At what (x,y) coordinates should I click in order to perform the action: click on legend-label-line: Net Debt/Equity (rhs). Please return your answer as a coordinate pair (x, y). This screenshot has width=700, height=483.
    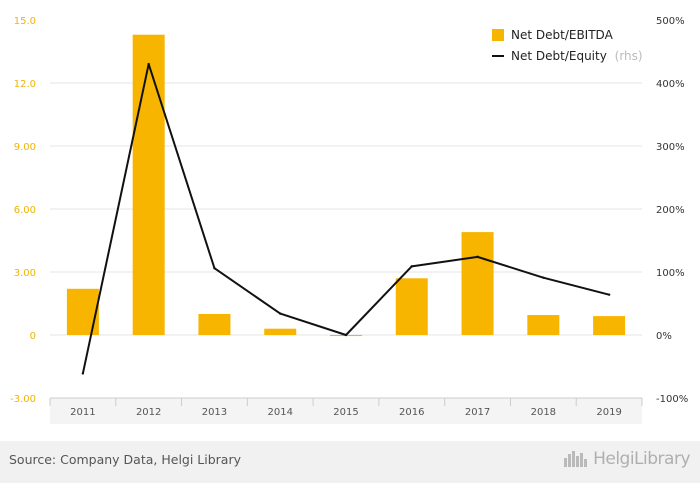
    Looking at the image, I should click on (577, 56).